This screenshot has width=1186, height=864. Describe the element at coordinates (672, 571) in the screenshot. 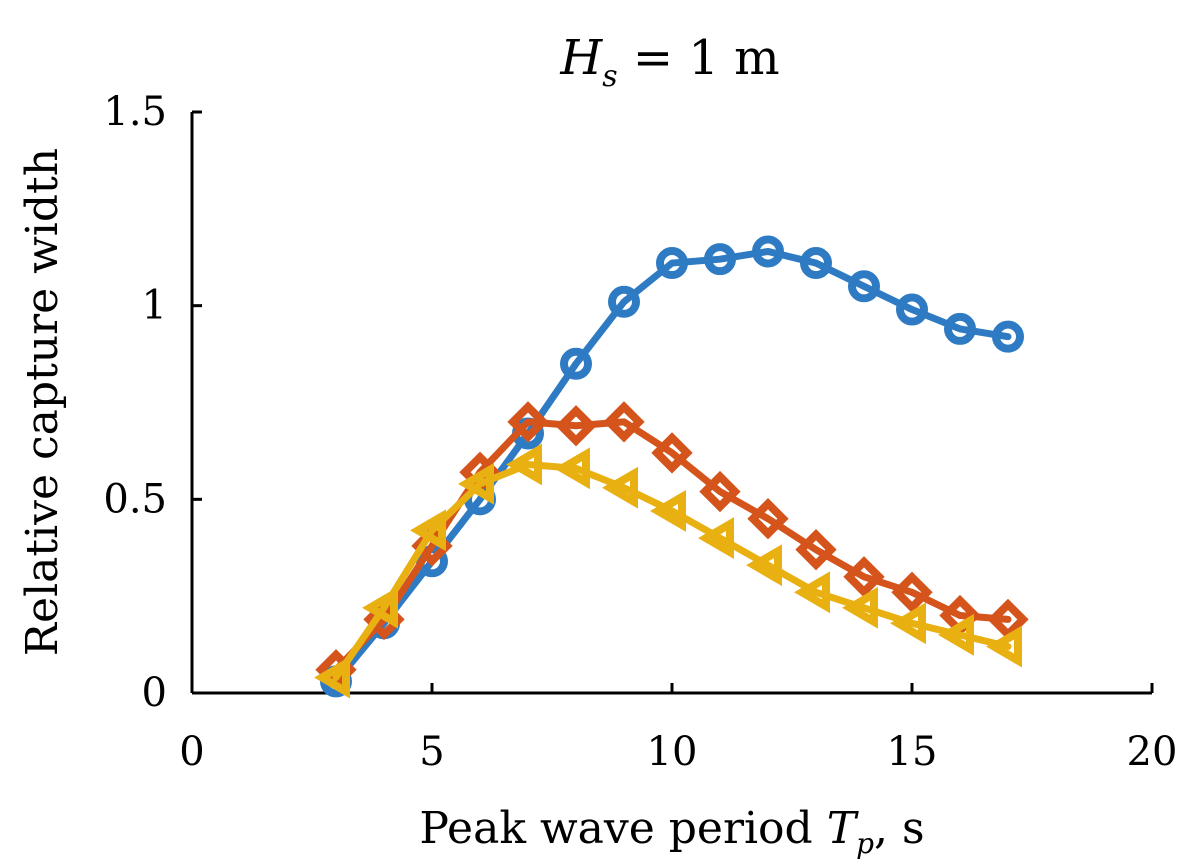

I see `series-line` at that location.